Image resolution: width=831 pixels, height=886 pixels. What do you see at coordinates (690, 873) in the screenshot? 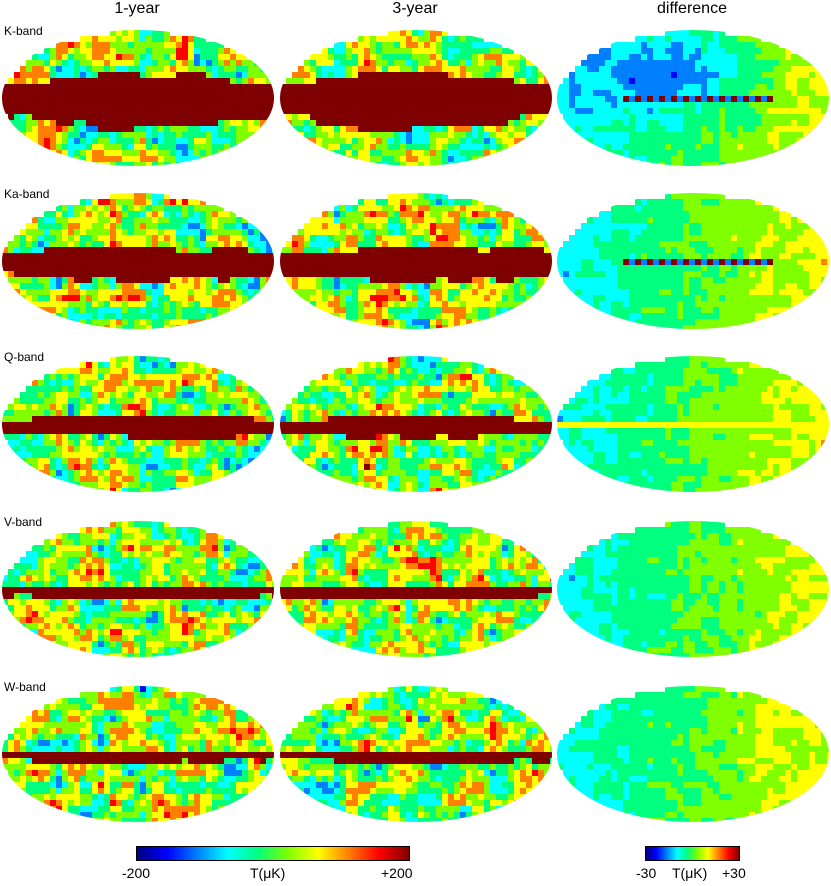
I see `difference-unit-label: T(μK)` at bounding box center [690, 873].